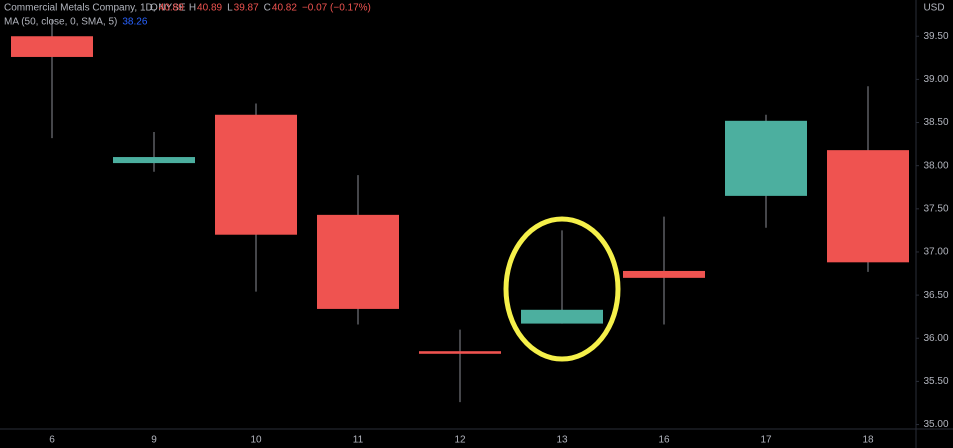 Image resolution: width=953 pixels, height=448 pixels. What do you see at coordinates (935, 424) in the screenshot?
I see `y-tick-label: 35.00` at bounding box center [935, 424].